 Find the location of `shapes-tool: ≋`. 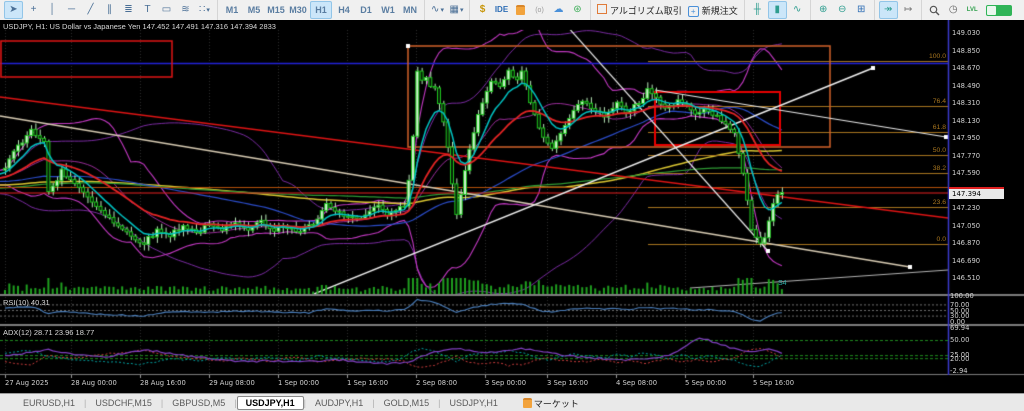

shapes-tool: ≋ is located at coordinates (185, 9).